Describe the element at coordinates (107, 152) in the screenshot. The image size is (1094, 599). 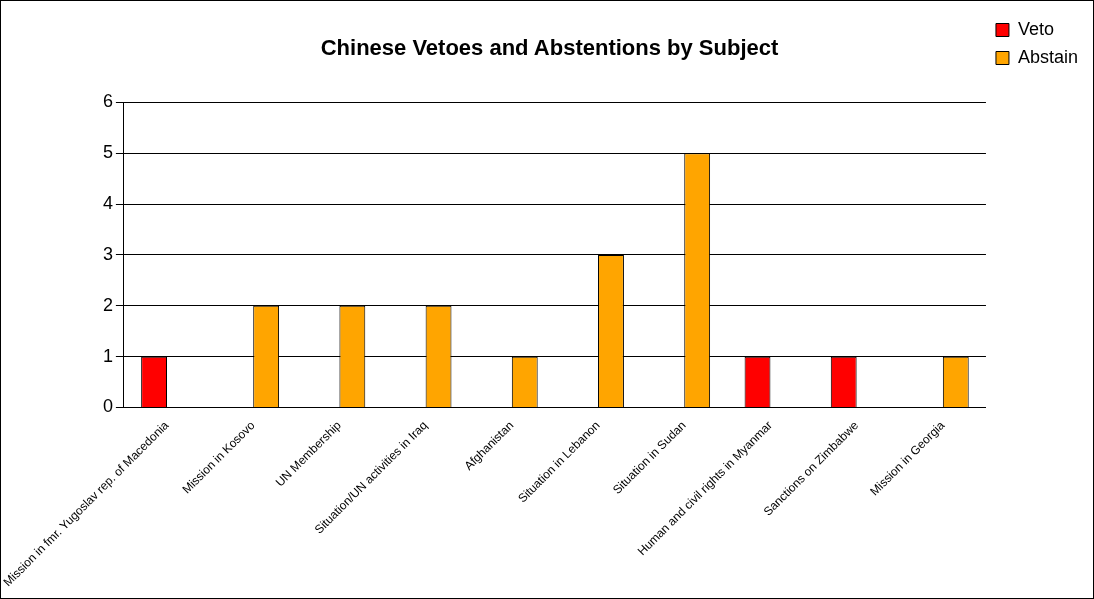
I see `y-tick-label: 5` at that location.